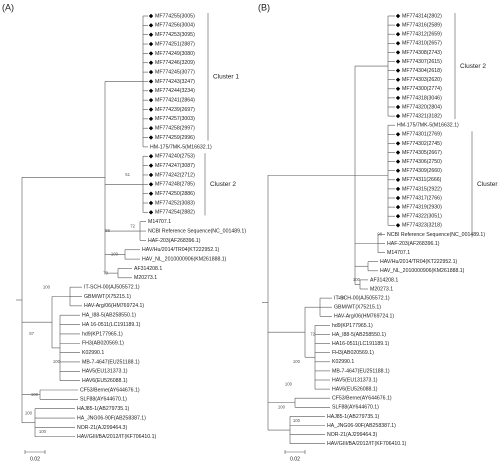  I want to click on leaf-label: MF774249(3080), so click(175, 54).